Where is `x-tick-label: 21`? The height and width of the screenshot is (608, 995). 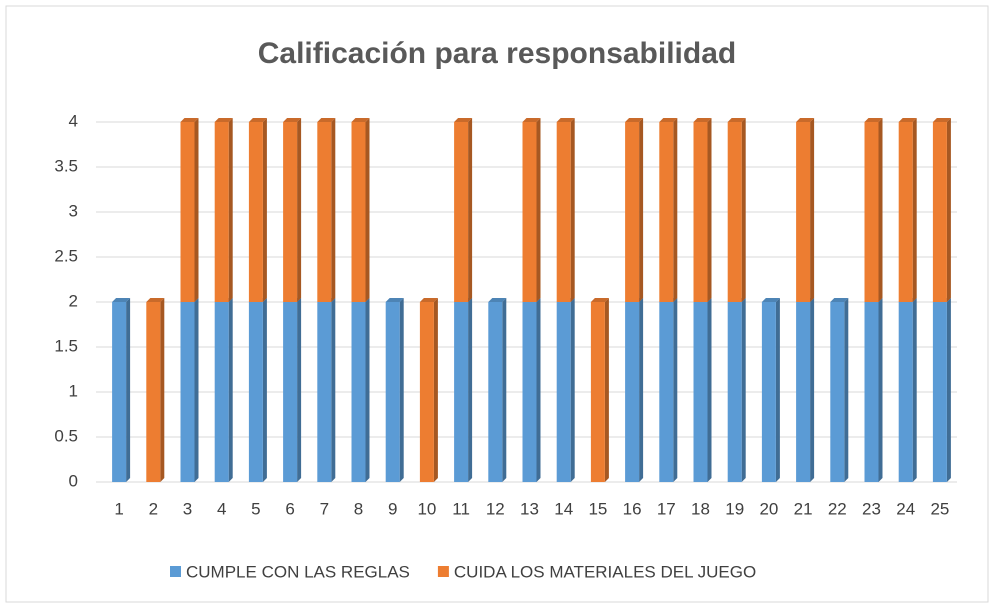
x-tick-label: 21 is located at coordinates (803, 508).